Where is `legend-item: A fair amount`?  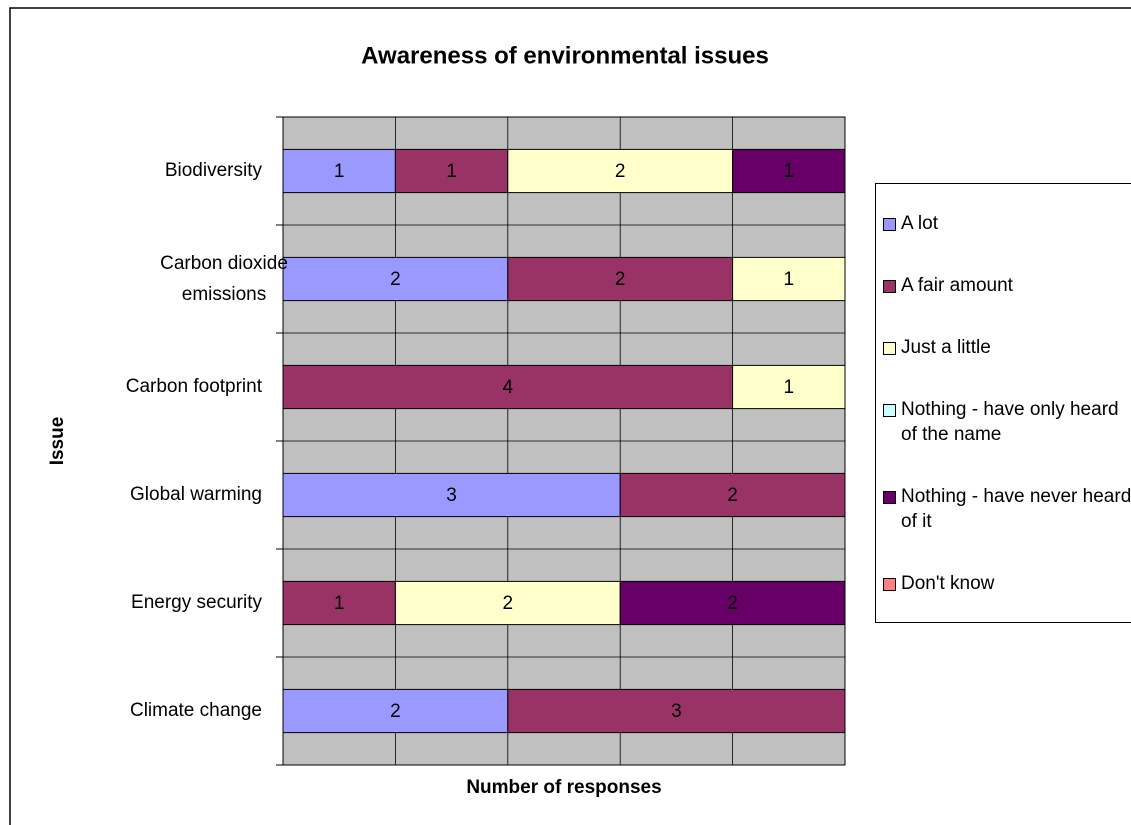 legend-item: A fair amount is located at coordinates (1007, 285).